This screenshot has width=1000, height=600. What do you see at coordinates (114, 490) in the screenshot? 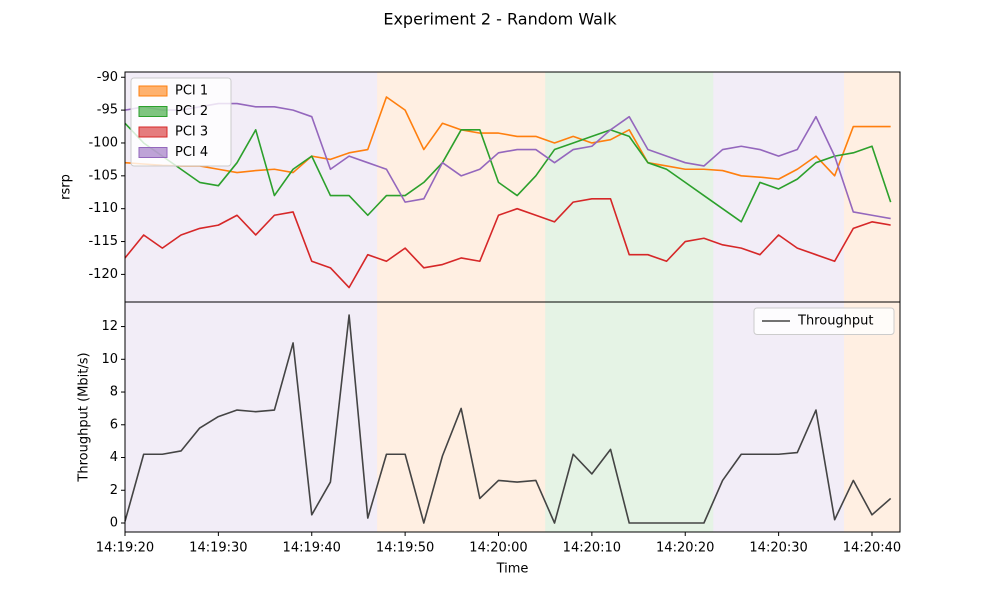
I see `y-tick-label: 2` at bounding box center [114, 490].